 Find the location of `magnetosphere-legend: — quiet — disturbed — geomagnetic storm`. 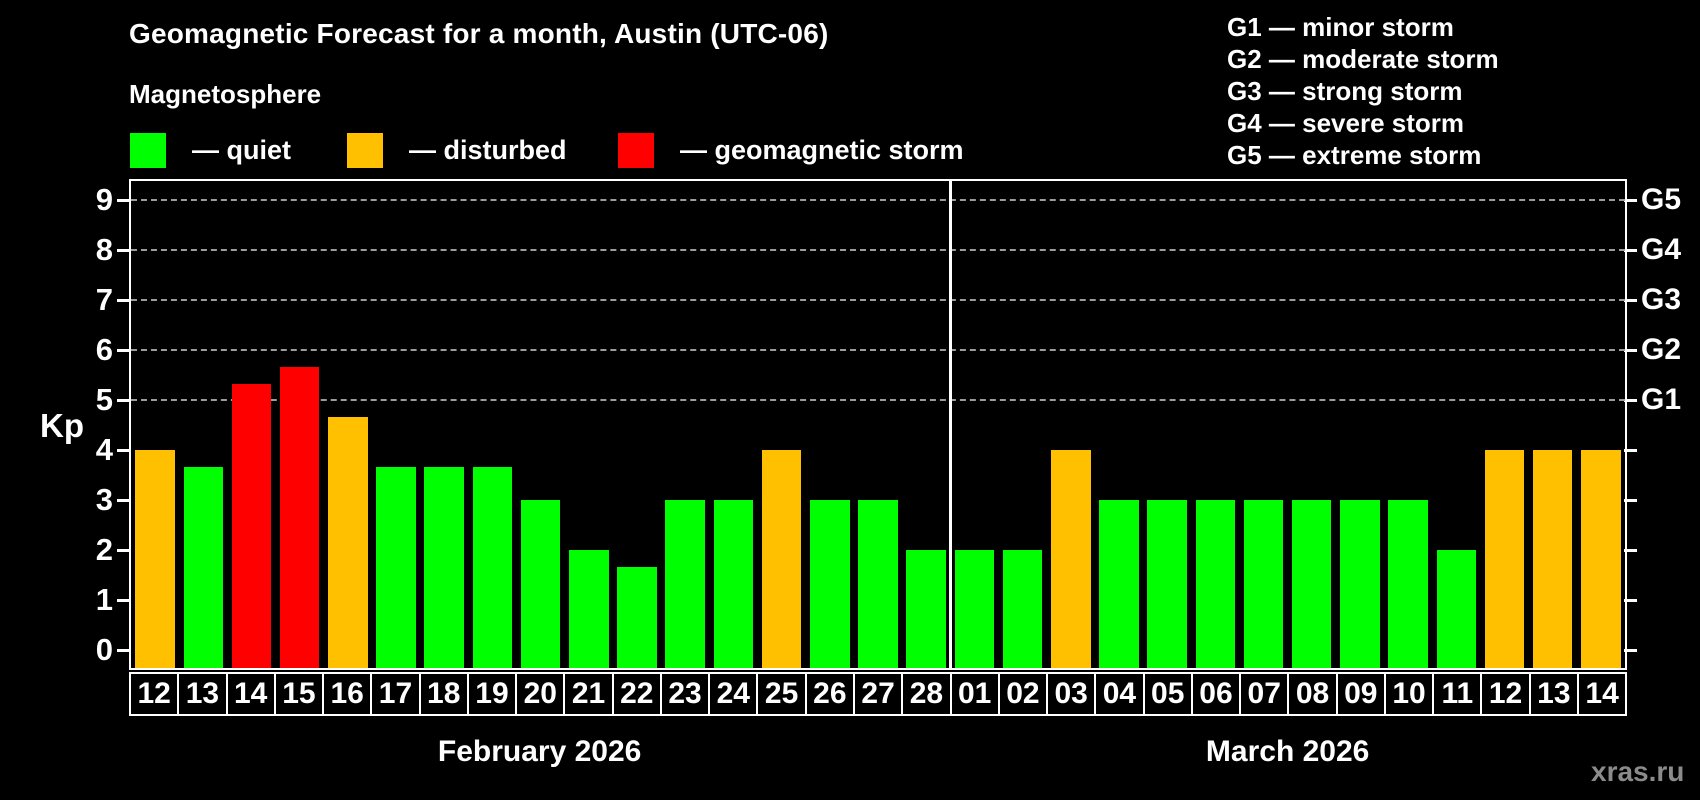

magnetosphere-legend: — quiet — disturbed — geomagnetic storm is located at coordinates (550, 150).